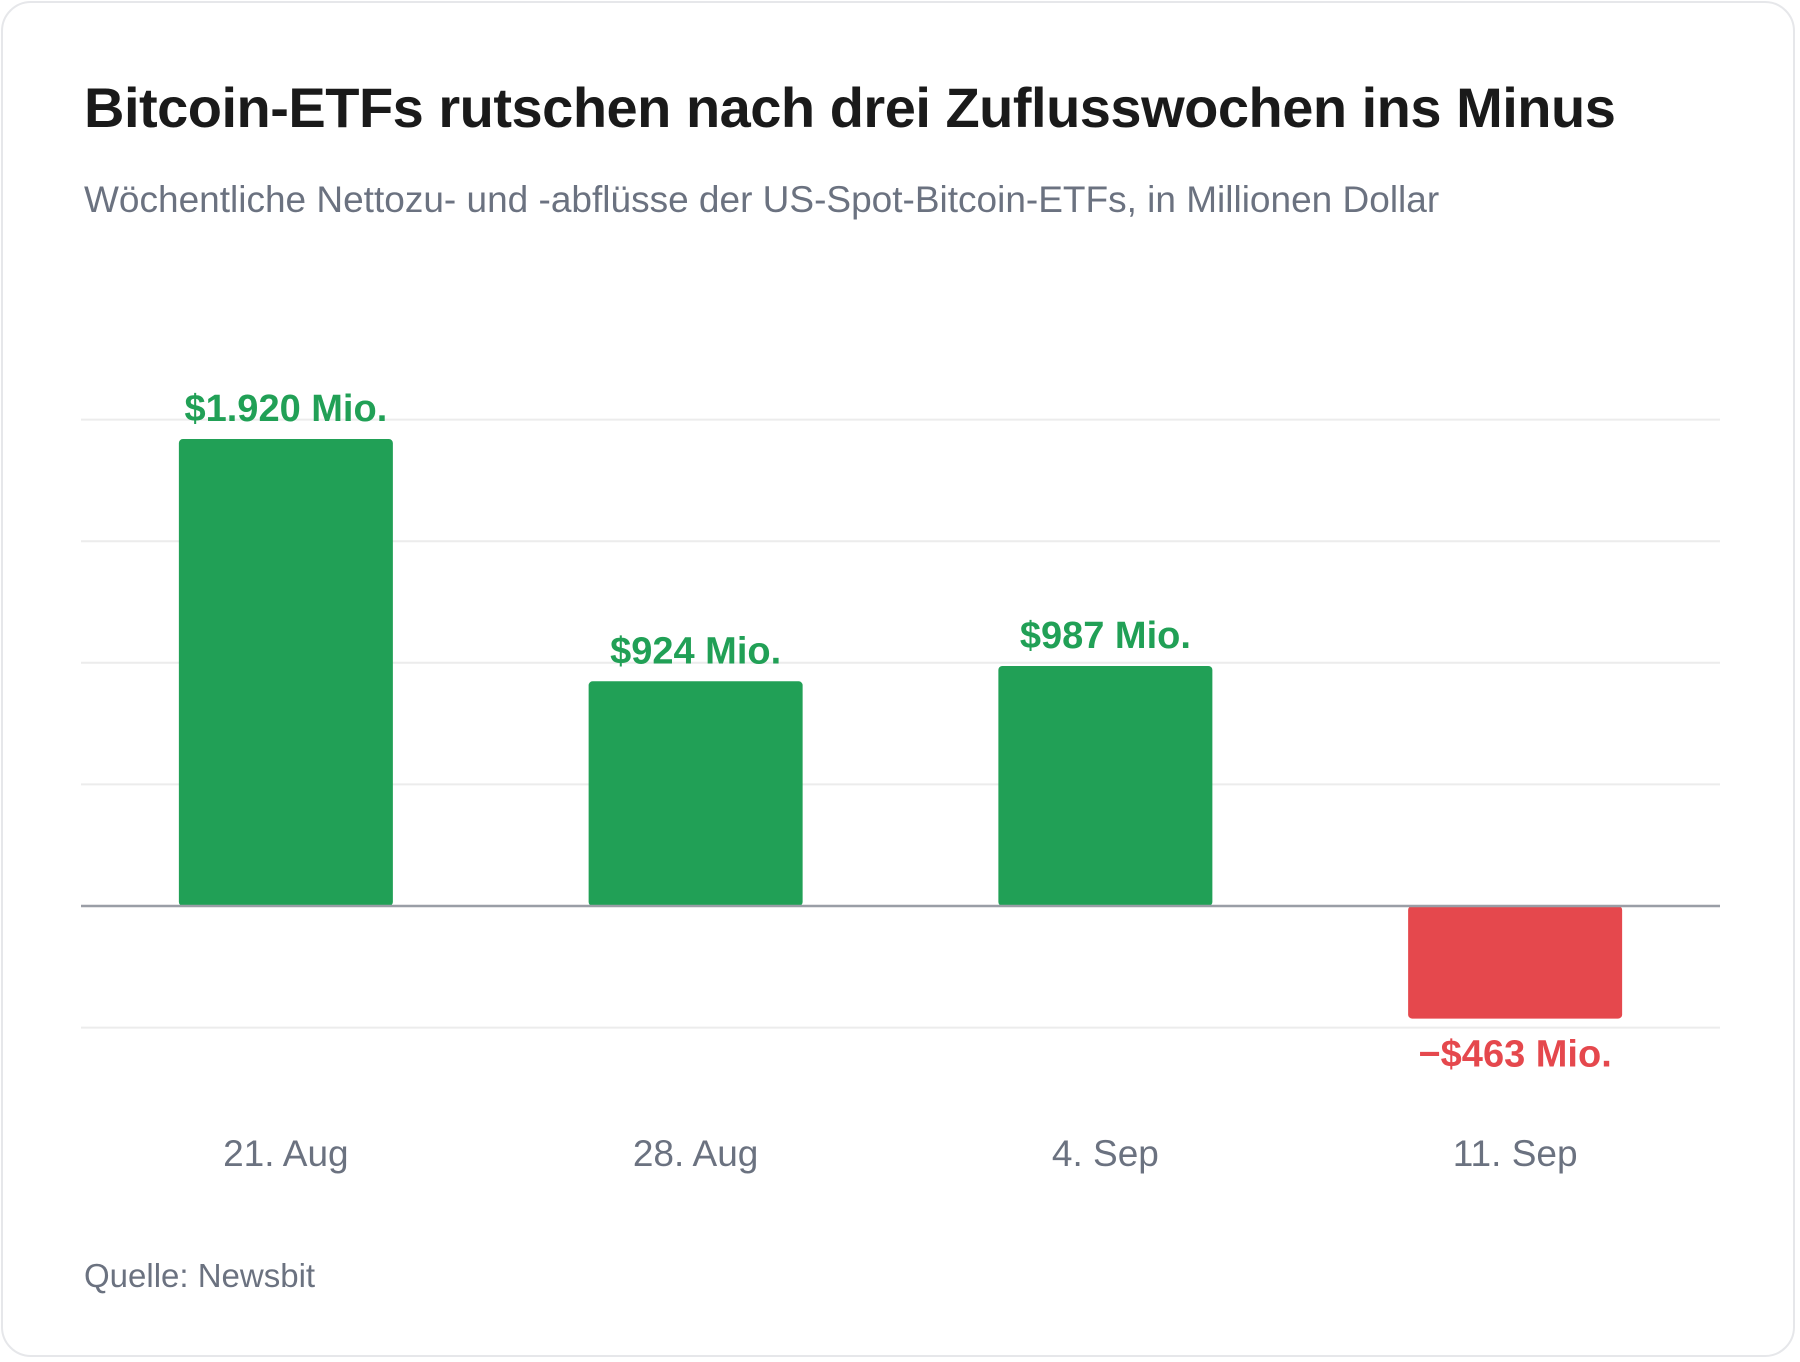 This screenshot has height=1362, width=1800. I want to click on source-note: Quelle: Newsbit, so click(200, 1275).